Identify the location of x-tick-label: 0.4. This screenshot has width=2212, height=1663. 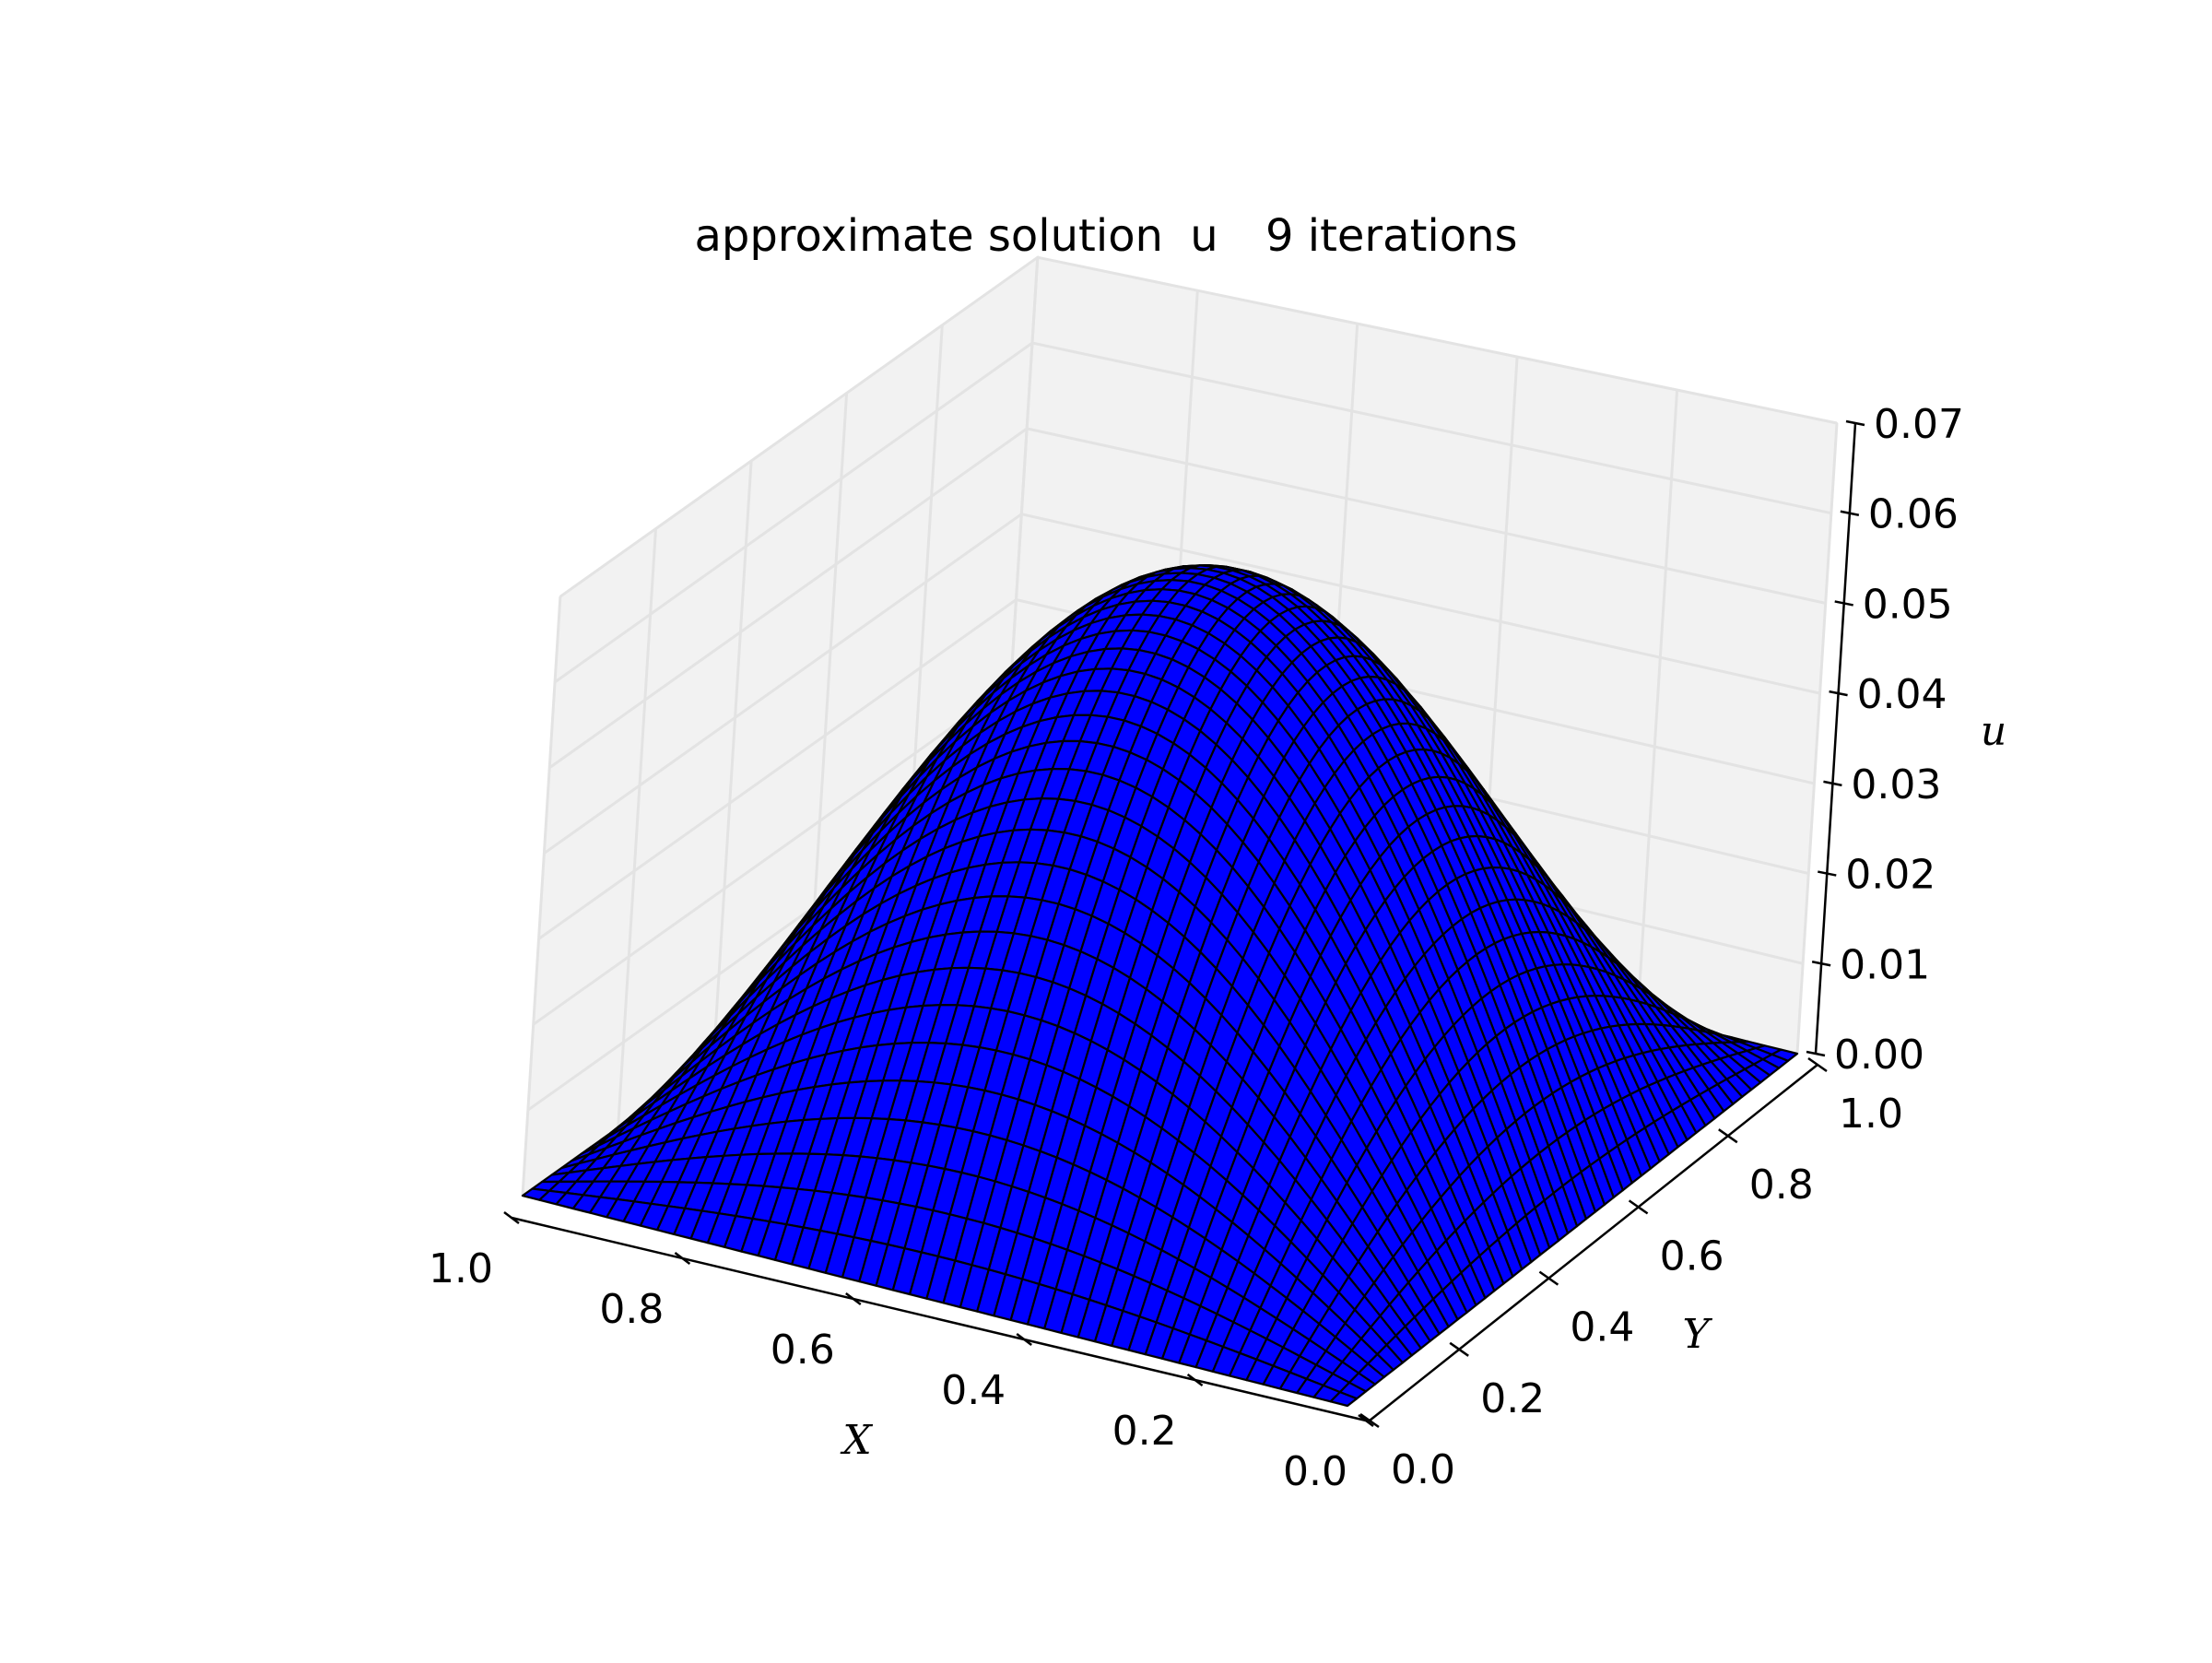
(973, 1390).